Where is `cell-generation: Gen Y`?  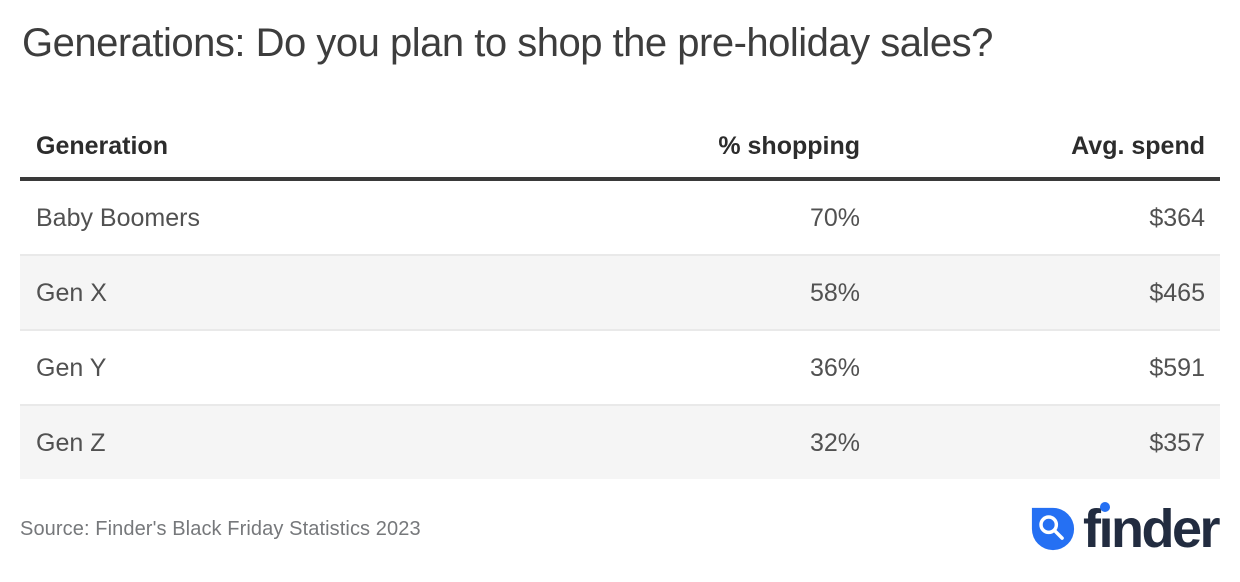 cell-generation: Gen Y is located at coordinates (280, 367).